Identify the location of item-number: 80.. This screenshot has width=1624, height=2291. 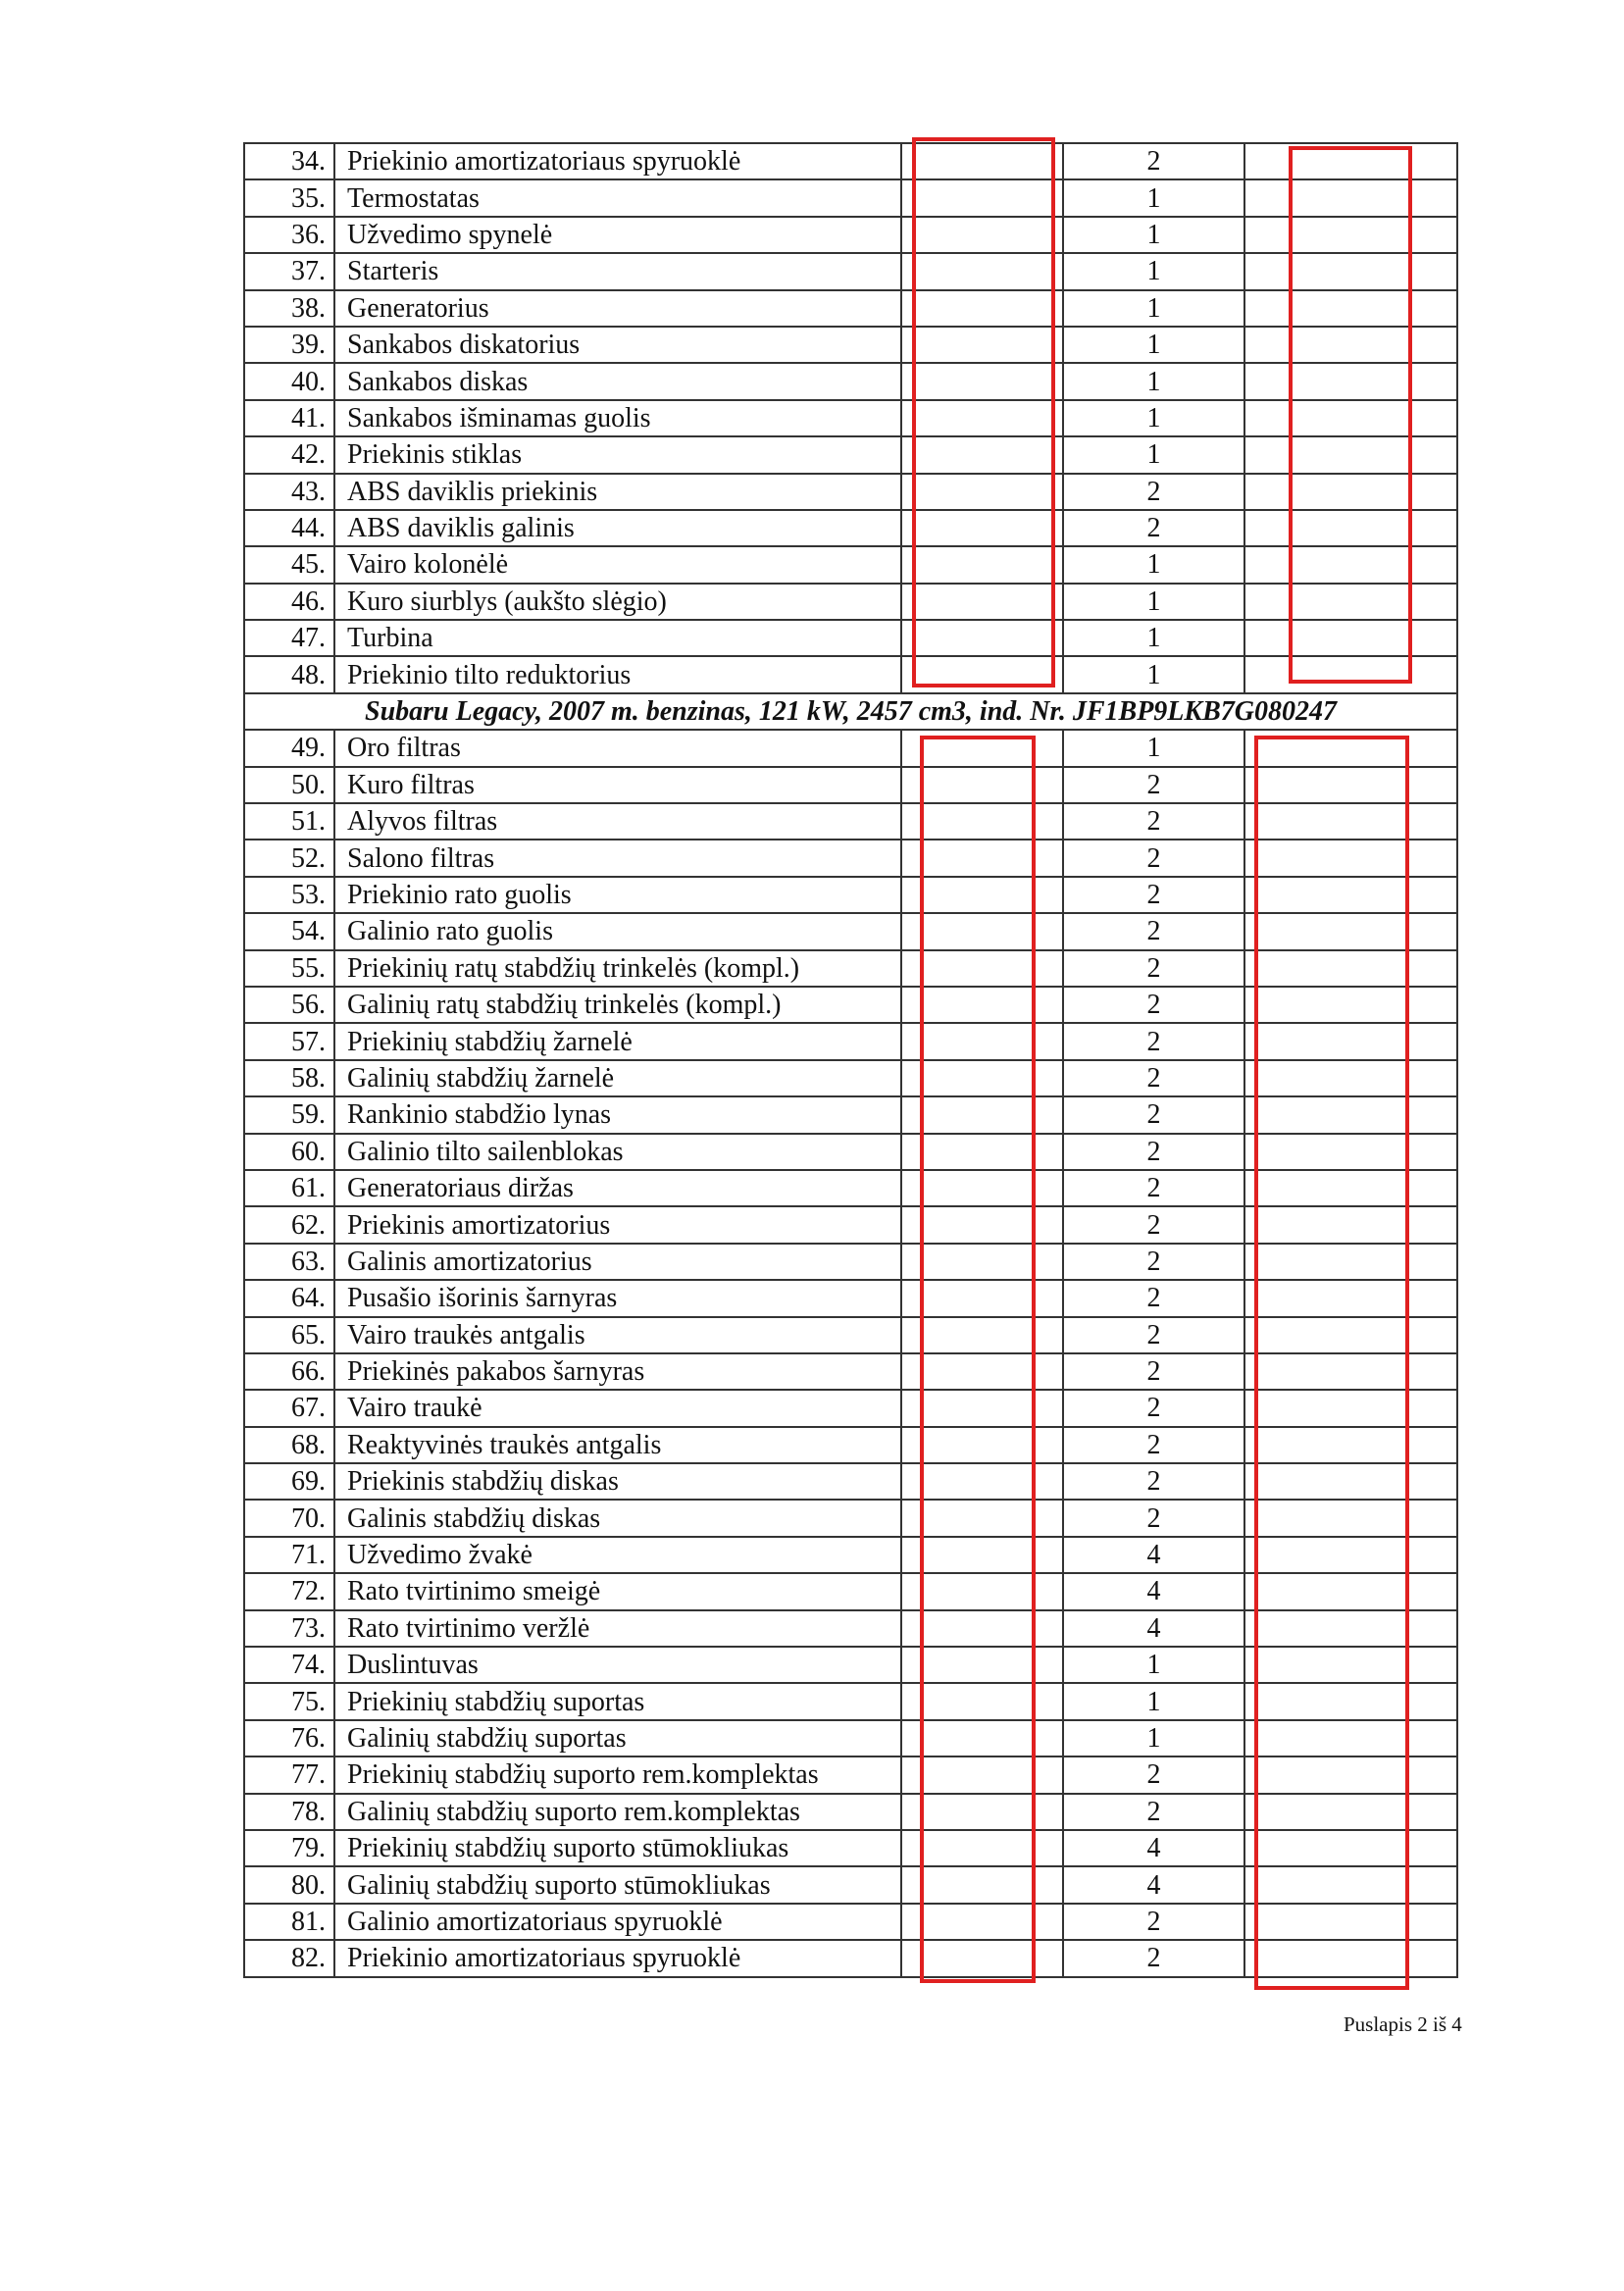
(289, 1885).